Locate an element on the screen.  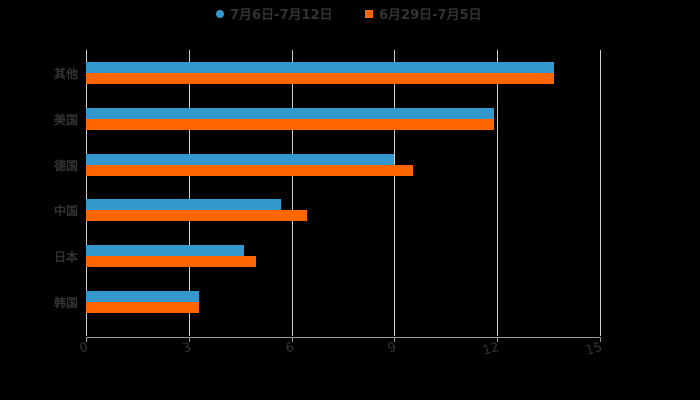
y-category-label: 其他 is located at coordinates (65, 74).